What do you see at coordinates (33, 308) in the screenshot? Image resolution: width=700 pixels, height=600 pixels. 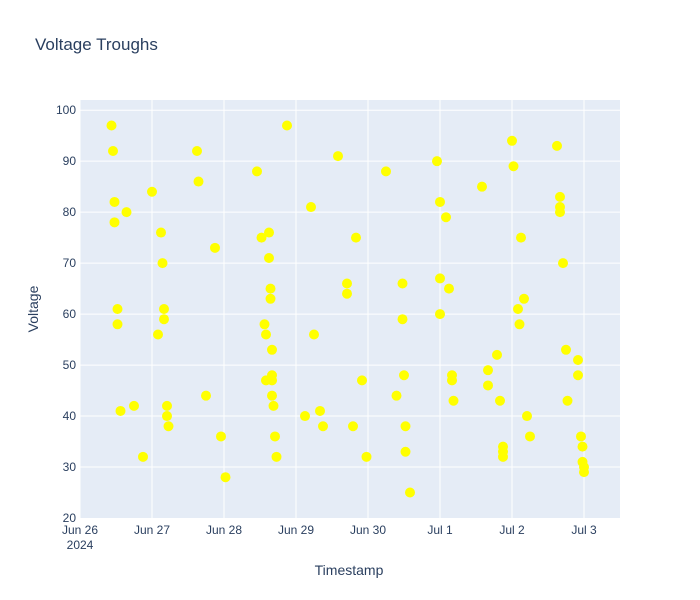 I see `y-axis-title: Voltage` at bounding box center [33, 308].